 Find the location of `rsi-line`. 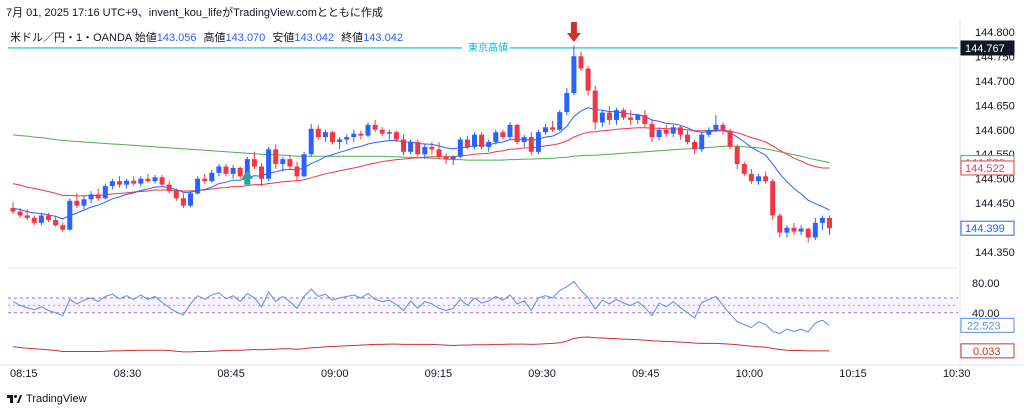

rsi-line is located at coordinates (421, 307).